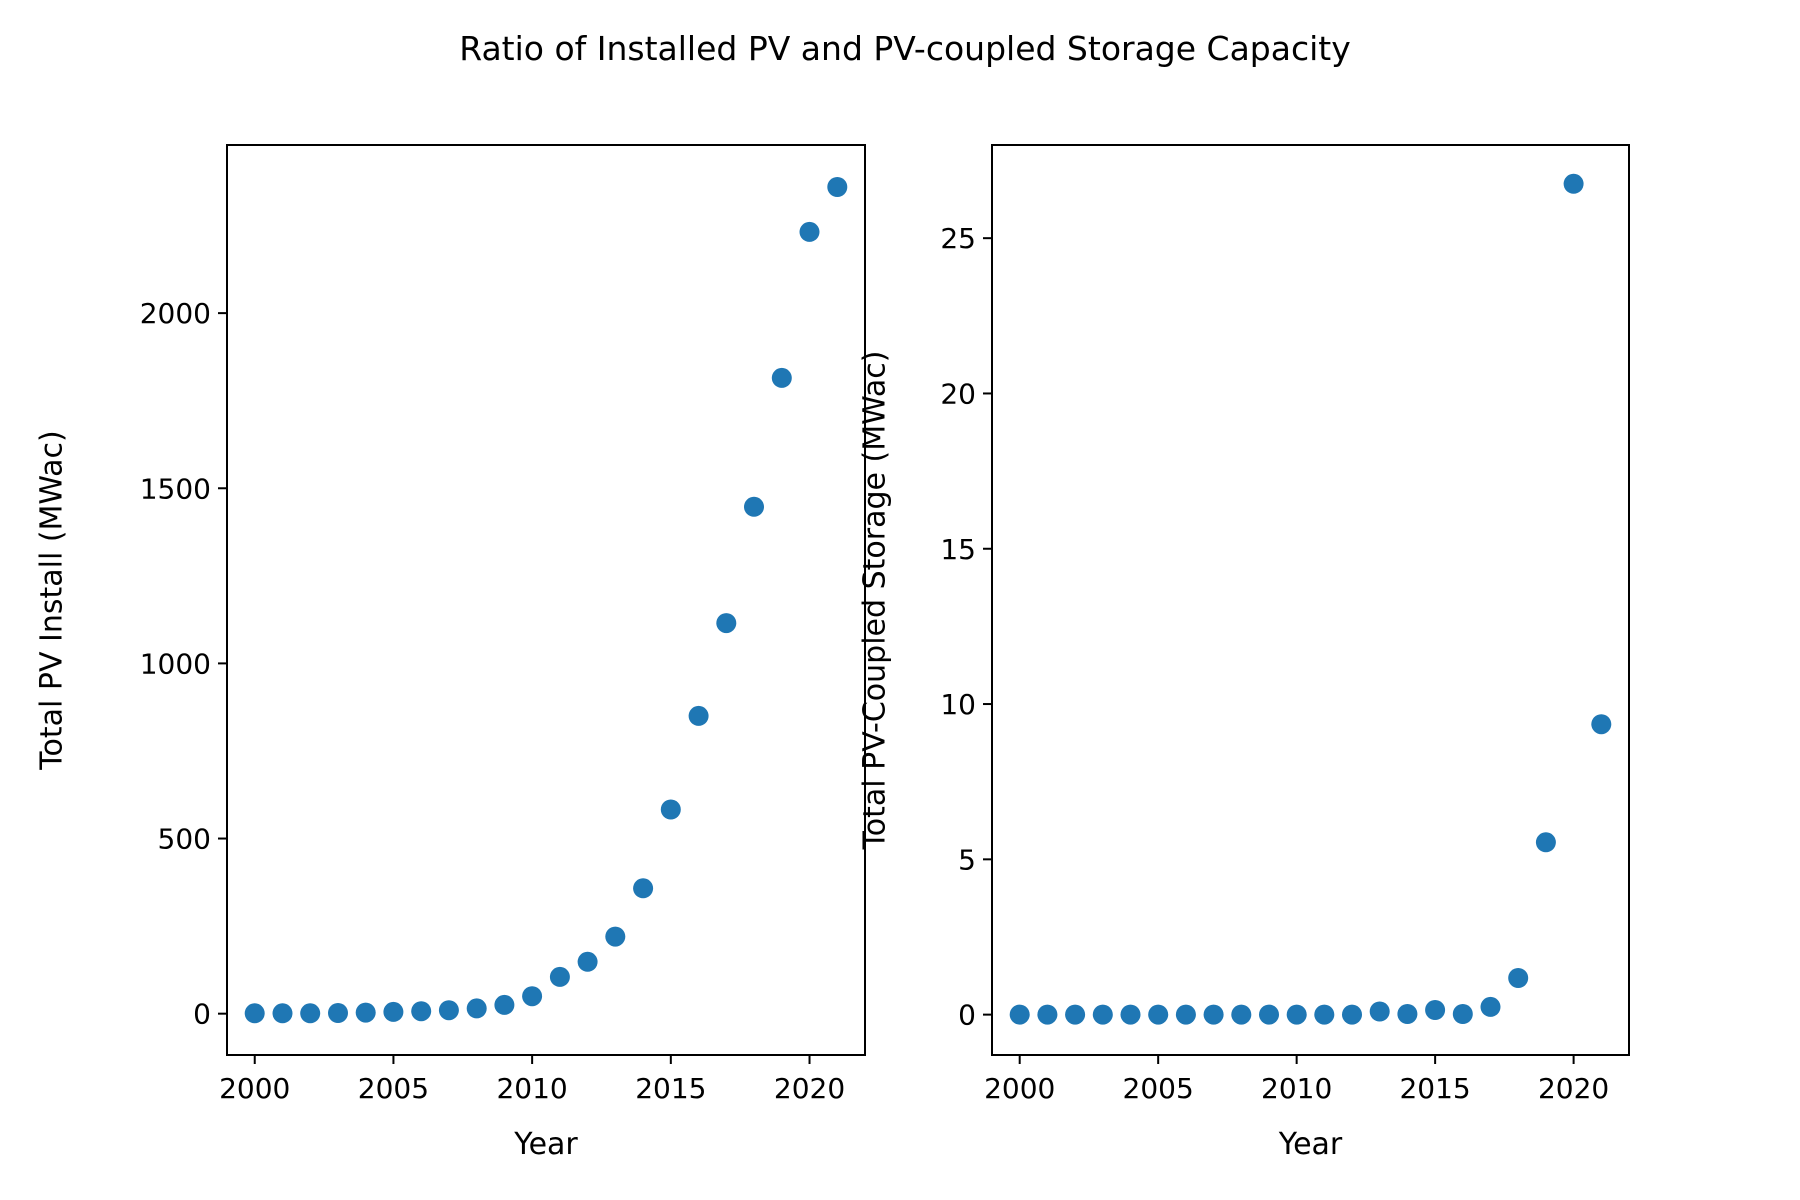 The image size is (1800, 1200). I want to click on storage-y-axis-label: Total PV-Coupled Storage (MWac), so click(875, 601).